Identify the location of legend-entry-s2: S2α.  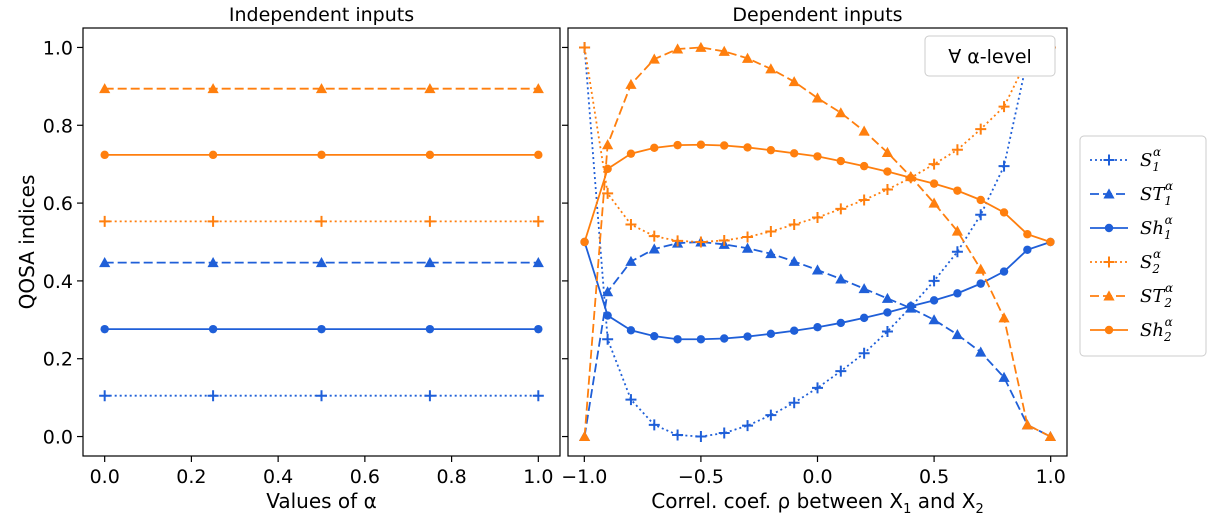
(1125, 261).